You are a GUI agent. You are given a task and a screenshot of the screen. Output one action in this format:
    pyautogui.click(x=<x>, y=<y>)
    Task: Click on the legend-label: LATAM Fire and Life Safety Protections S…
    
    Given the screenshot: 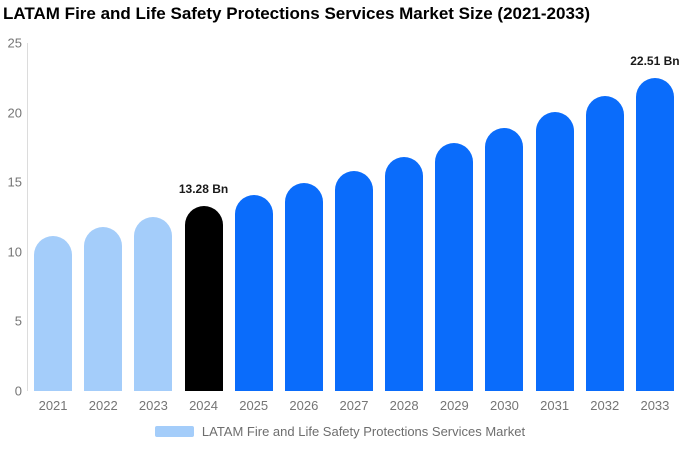 What is the action you would take?
    pyautogui.click(x=363, y=431)
    